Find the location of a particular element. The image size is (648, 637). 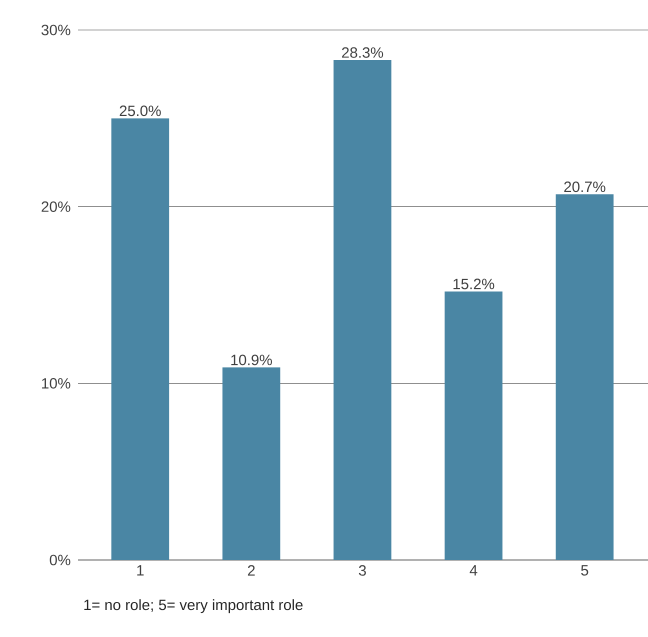

data-label: 20.7% is located at coordinates (585, 187).